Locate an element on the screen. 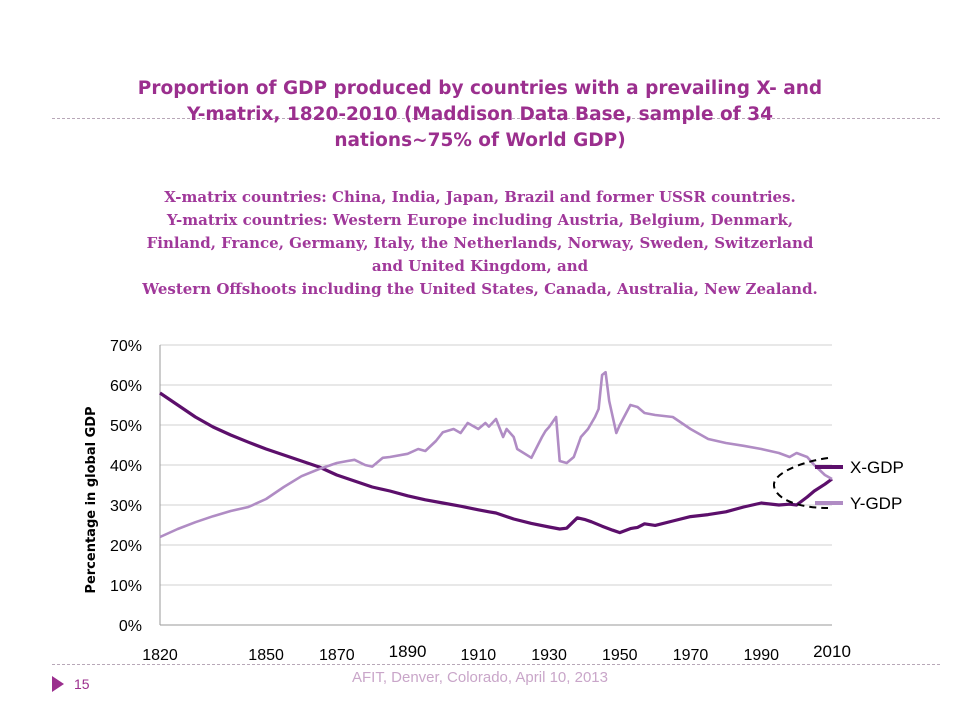 This screenshot has height=720, width=960. y-tick-label: 30% is located at coordinates (126, 506).